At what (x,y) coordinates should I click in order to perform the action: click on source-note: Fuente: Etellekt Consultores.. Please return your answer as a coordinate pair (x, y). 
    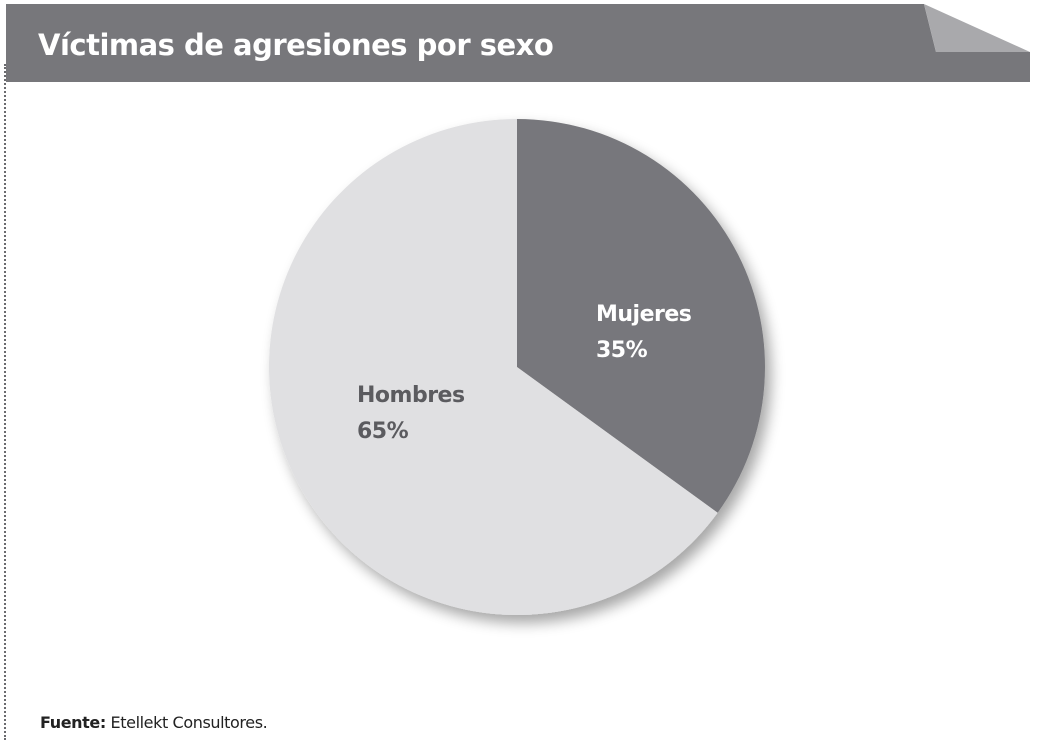
    Looking at the image, I should click on (154, 722).